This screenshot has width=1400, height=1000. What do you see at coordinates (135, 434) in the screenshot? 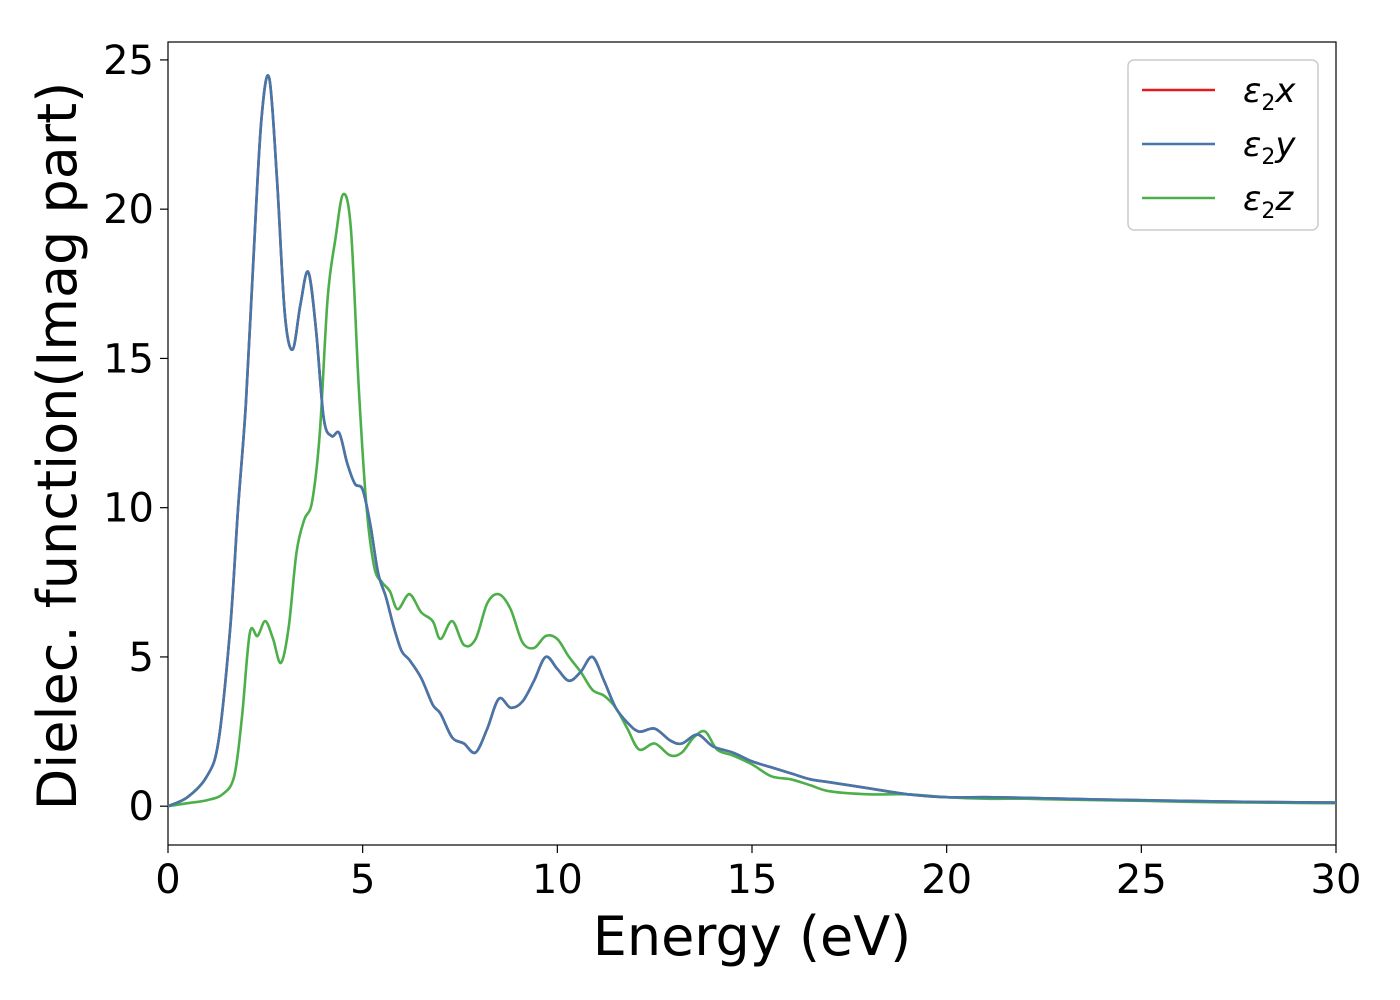
I see `y-axis: 0 5 10 15 20 25` at bounding box center [135, 434].